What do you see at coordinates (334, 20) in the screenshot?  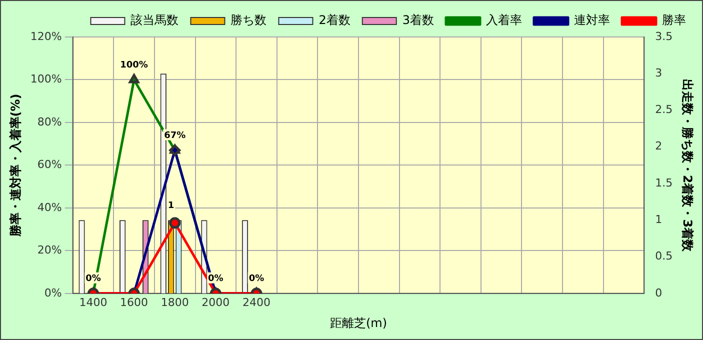 I see `legend-label: 2着数` at bounding box center [334, 20].